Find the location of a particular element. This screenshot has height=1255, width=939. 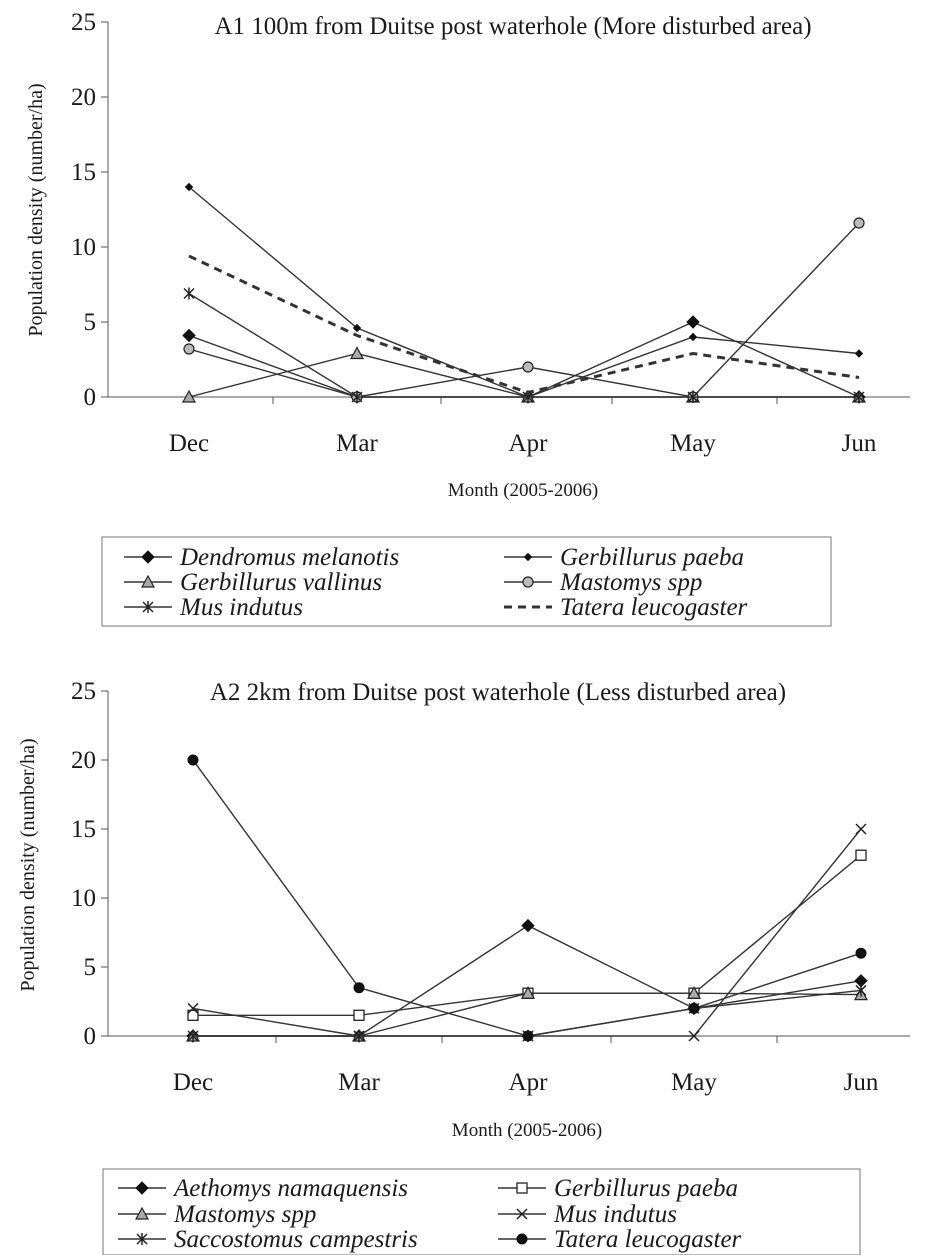

chart-a2-series-2-point is located at coordinates (528, 992).